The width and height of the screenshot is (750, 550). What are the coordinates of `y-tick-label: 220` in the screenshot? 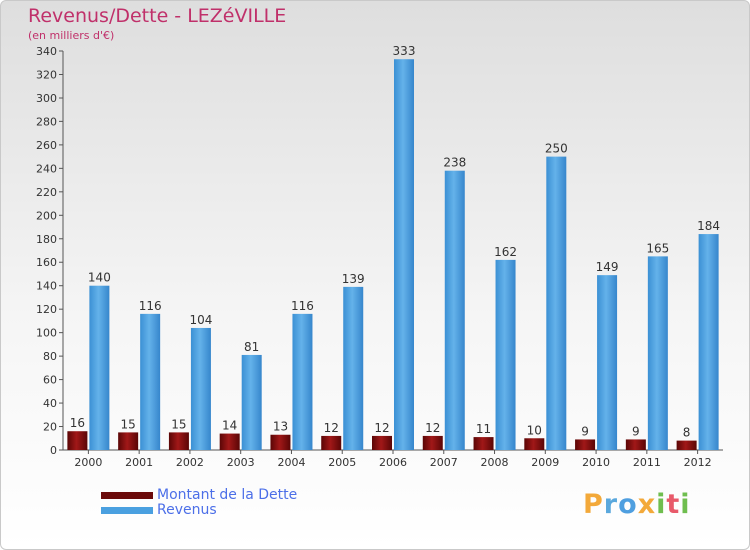 It's located at (46, 192).